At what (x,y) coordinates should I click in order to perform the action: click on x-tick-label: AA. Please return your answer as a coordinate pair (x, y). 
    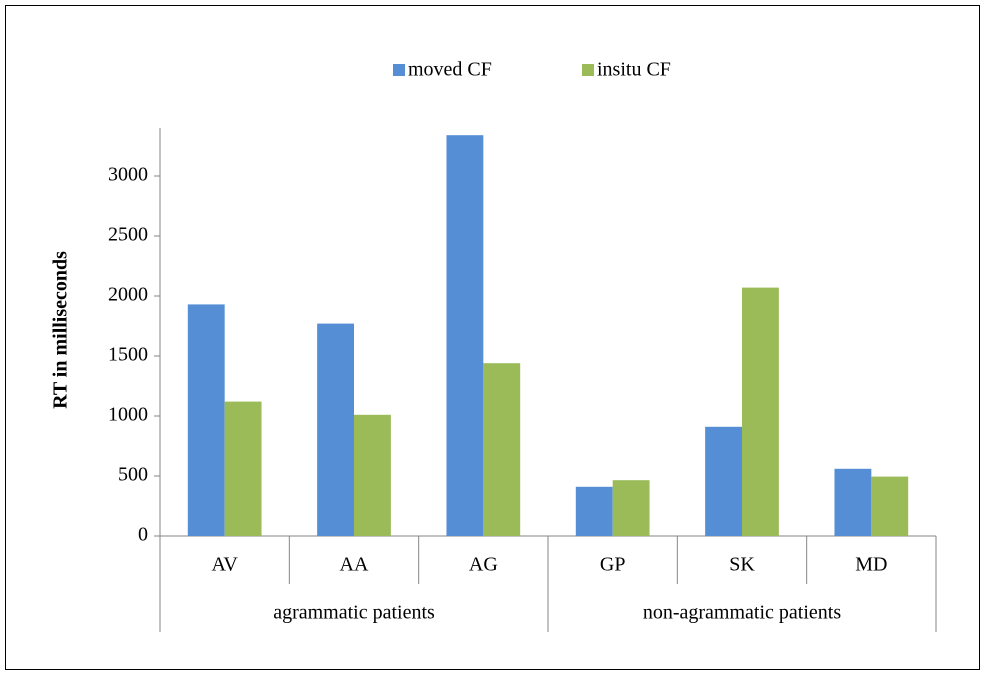
    Looking at the image, I should click on (354, 565).